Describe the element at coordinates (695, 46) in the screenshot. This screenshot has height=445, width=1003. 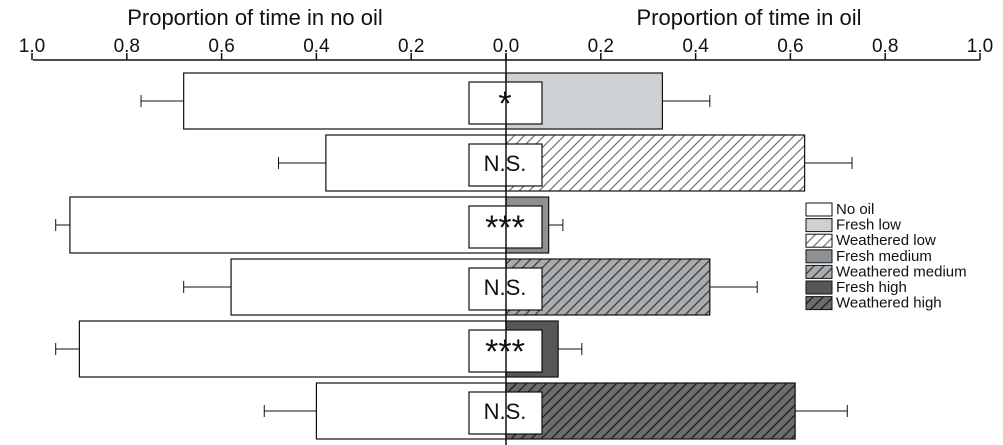
I see `right-tick-label: 0.4` at that location.